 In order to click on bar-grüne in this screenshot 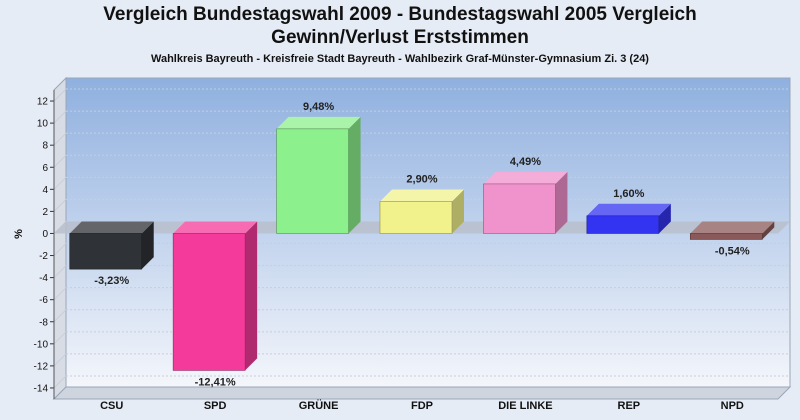, I will do `click(318, 175)`.